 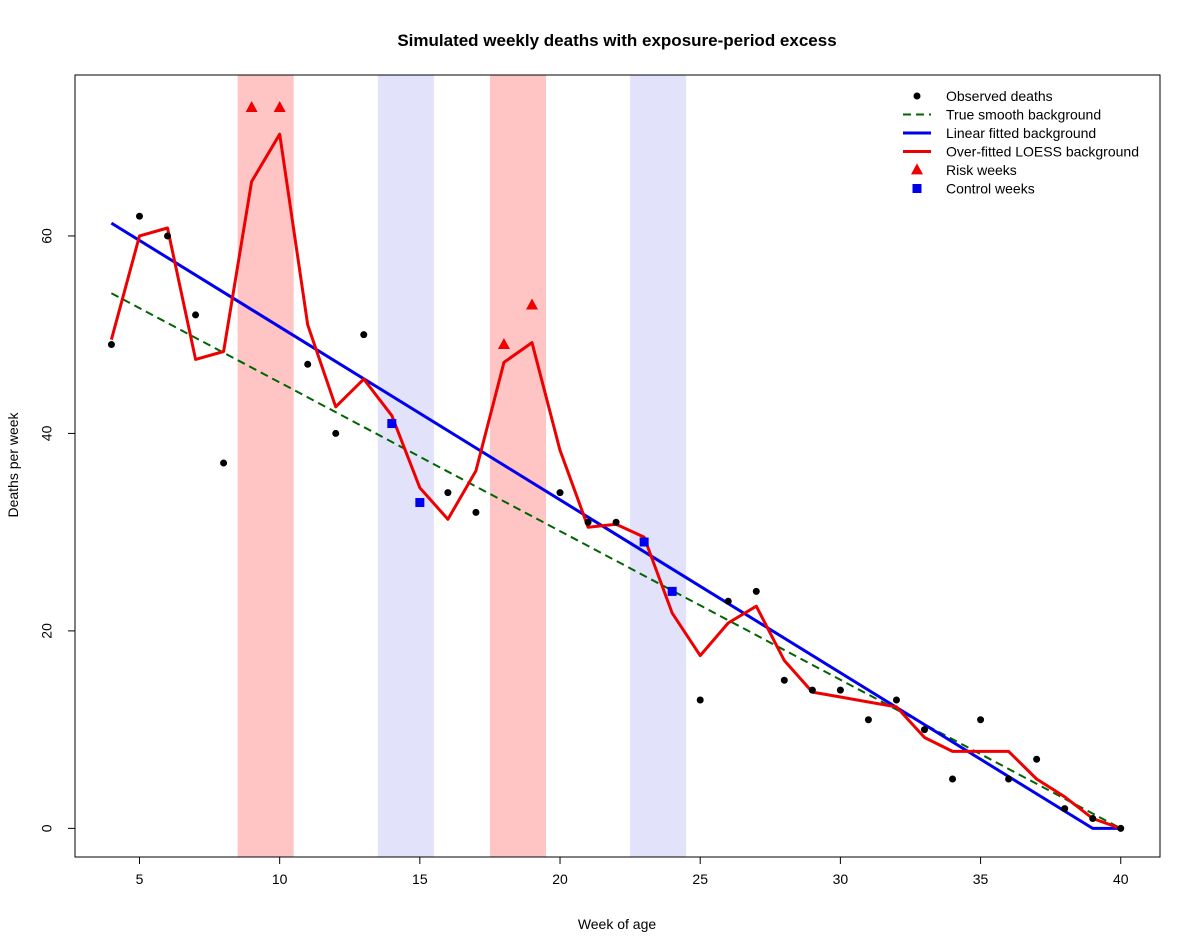 I want to click on x-tick-label: 15, so click(x=420, y=879).